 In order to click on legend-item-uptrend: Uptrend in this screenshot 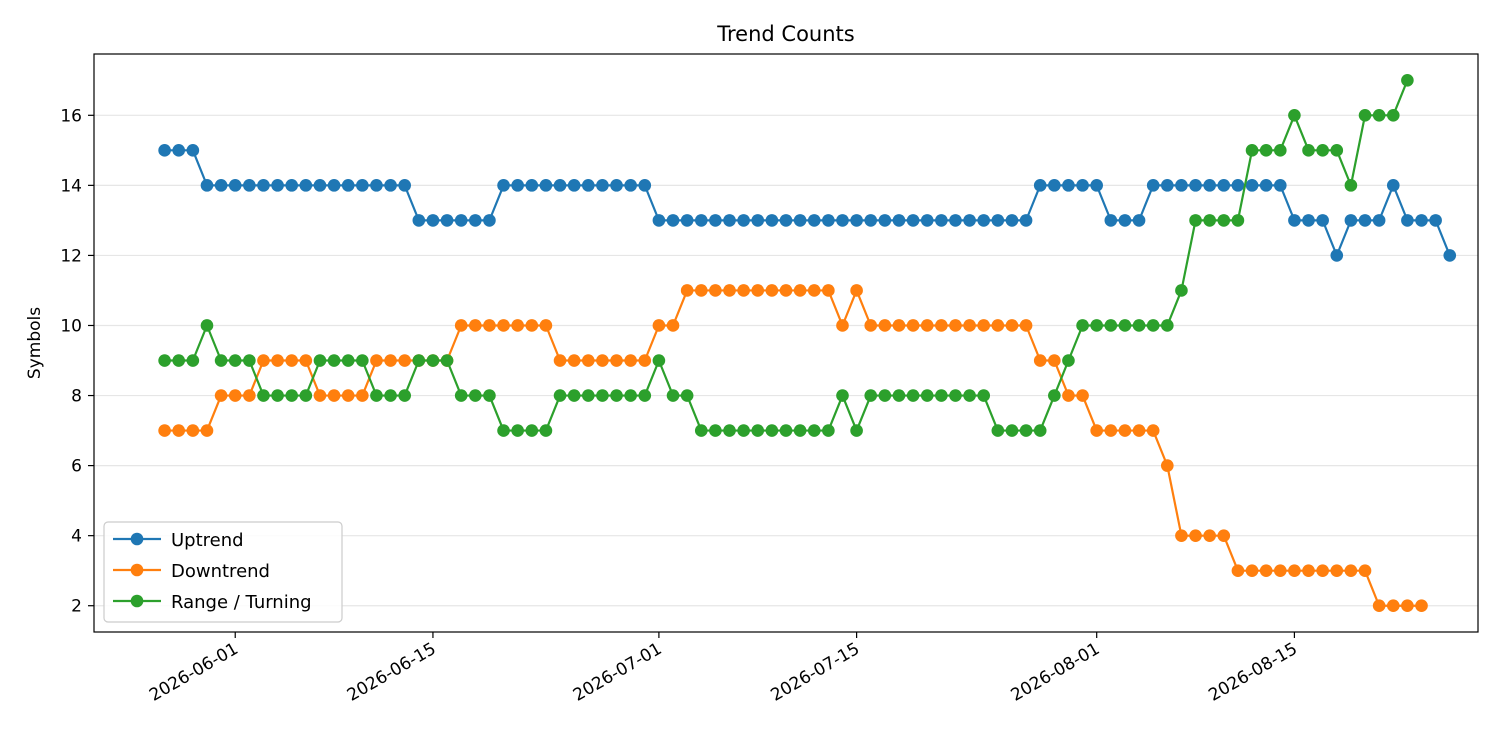, I will do `click(178, 540)`.